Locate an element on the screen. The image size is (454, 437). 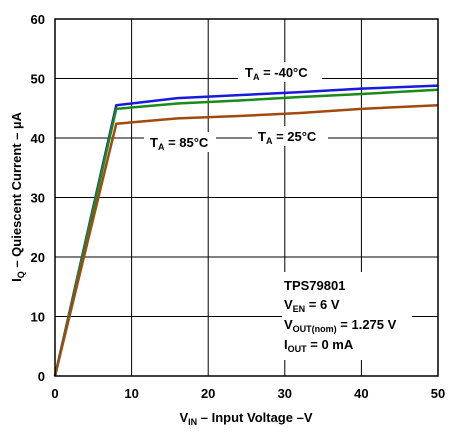
conditions-vout: VOUT(nom) = 1.275 V is located at coordinates (340, 325).